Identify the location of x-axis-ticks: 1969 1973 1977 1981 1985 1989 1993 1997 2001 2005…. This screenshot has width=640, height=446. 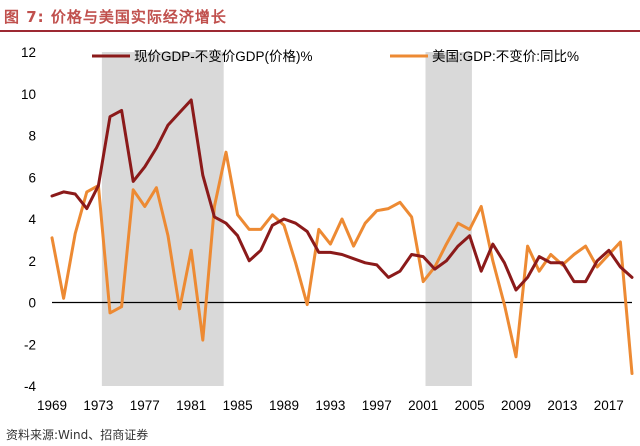
(330, 405).